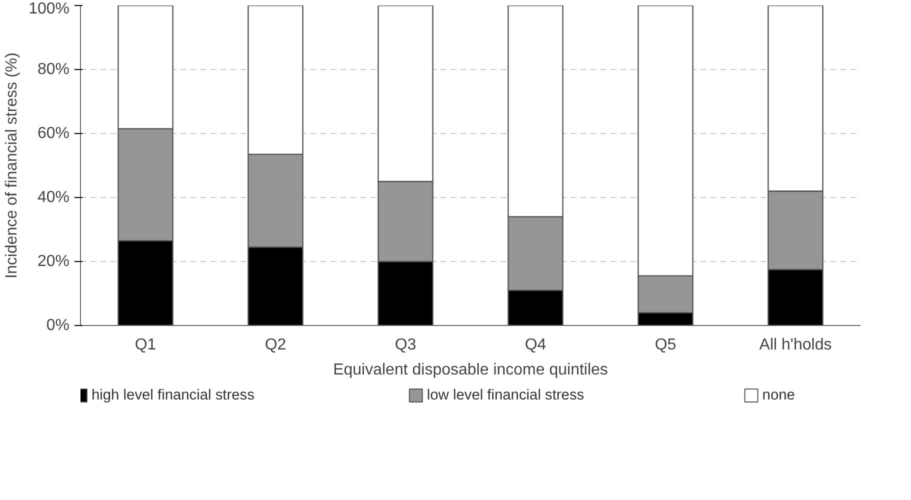 This screenshot has height=500, width=911. I want to click on y-axis-title: Incidence of financial stress (%), so click(12, 165).